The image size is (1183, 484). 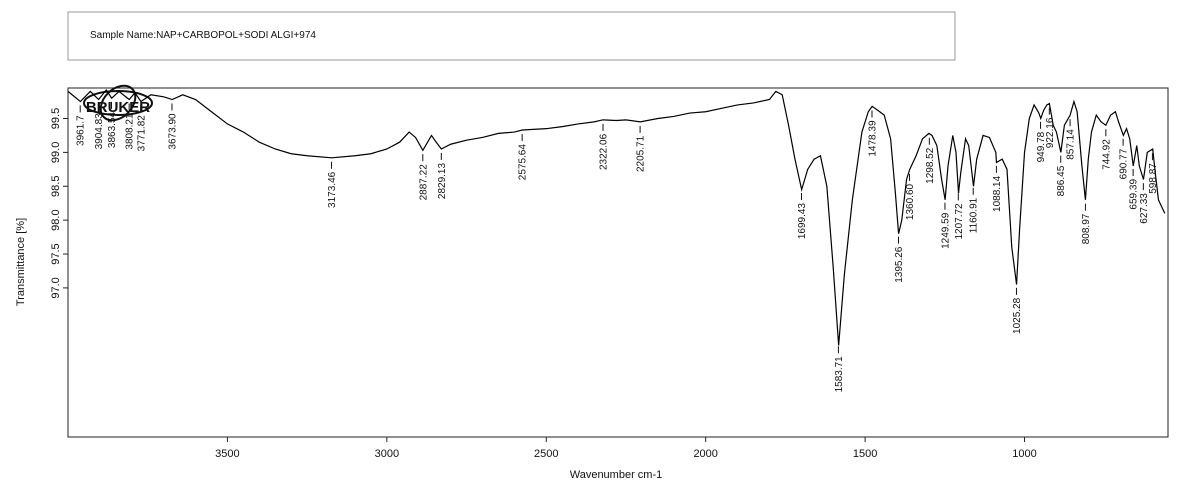 I want to click on peak-label: 3863.54, so click(x=112, y=129).